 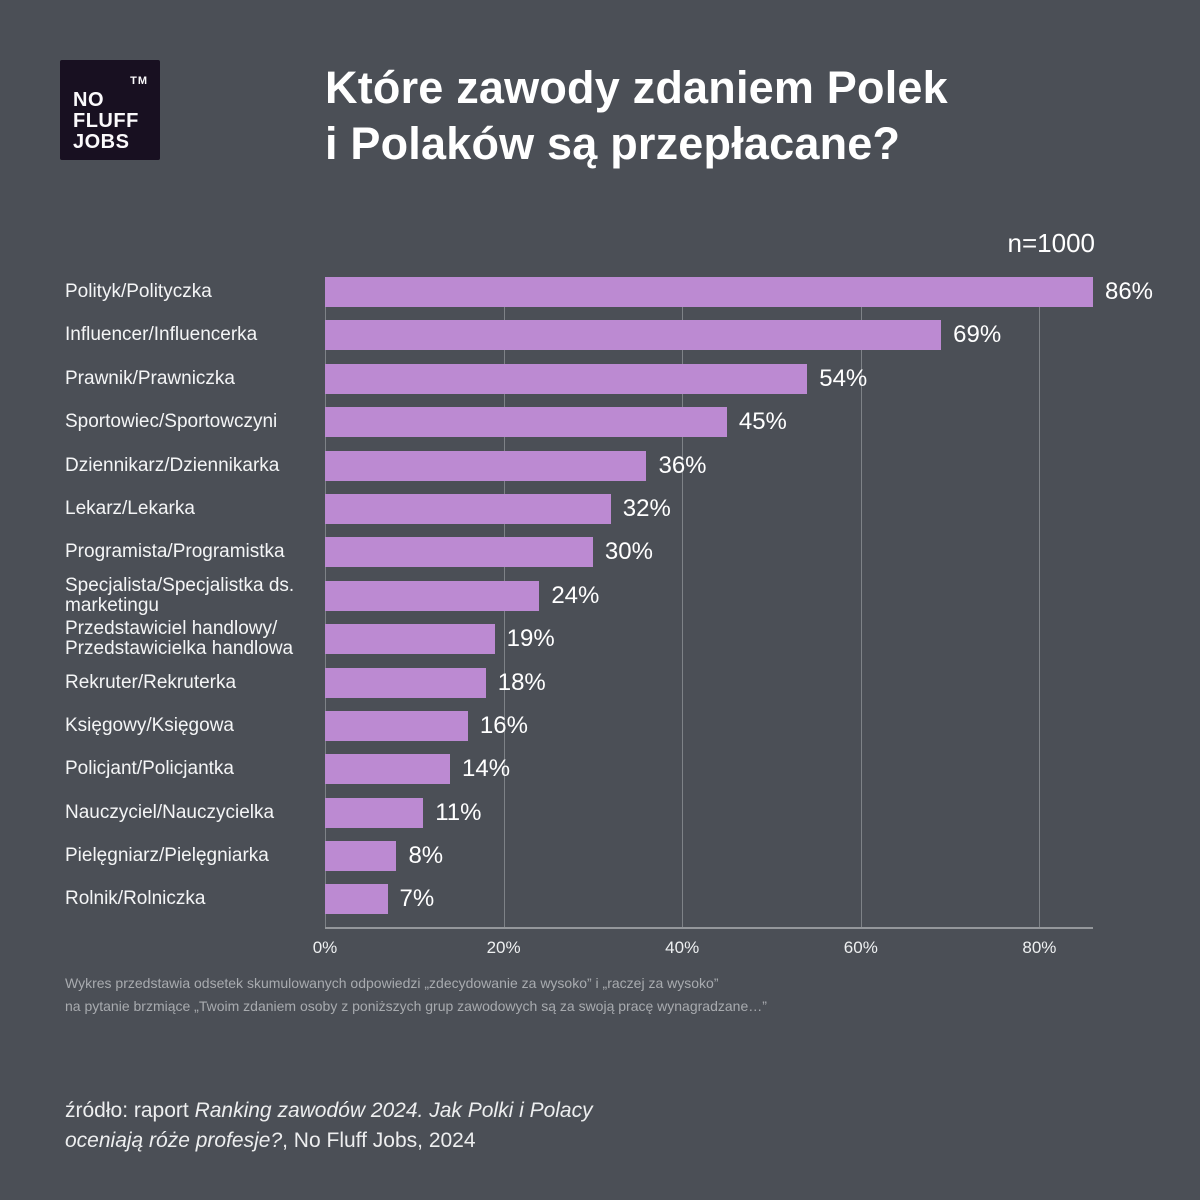 What do you see at coordinates (151, 682) in the screenshot?
I see `category-label: Rekruter/Rekruterka` at bounding box center [151, 682].